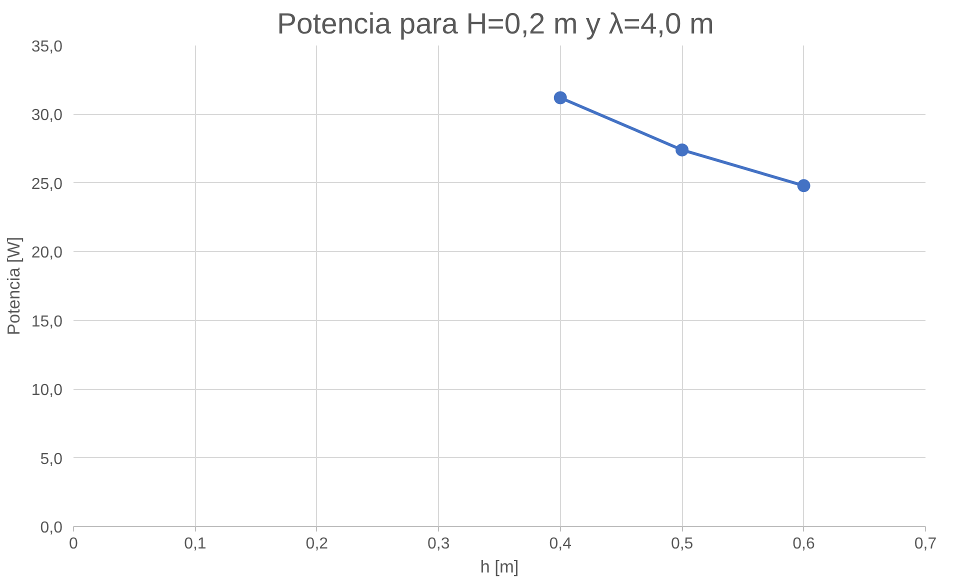  What do you see at coordinates (317, 544) in the screenshot?
I see `x-tick-label: 0,2` at bounding box center [317, 544].